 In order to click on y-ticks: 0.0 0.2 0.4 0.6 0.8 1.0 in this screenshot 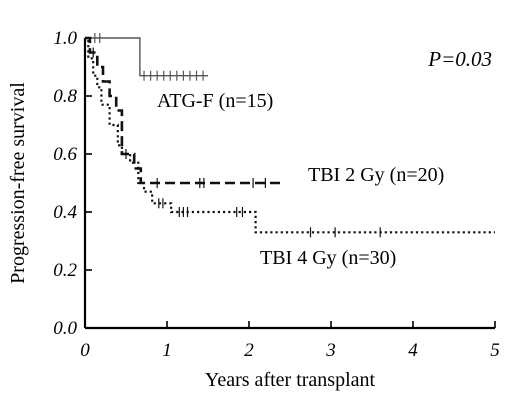, I will do `click(72, 183)`.